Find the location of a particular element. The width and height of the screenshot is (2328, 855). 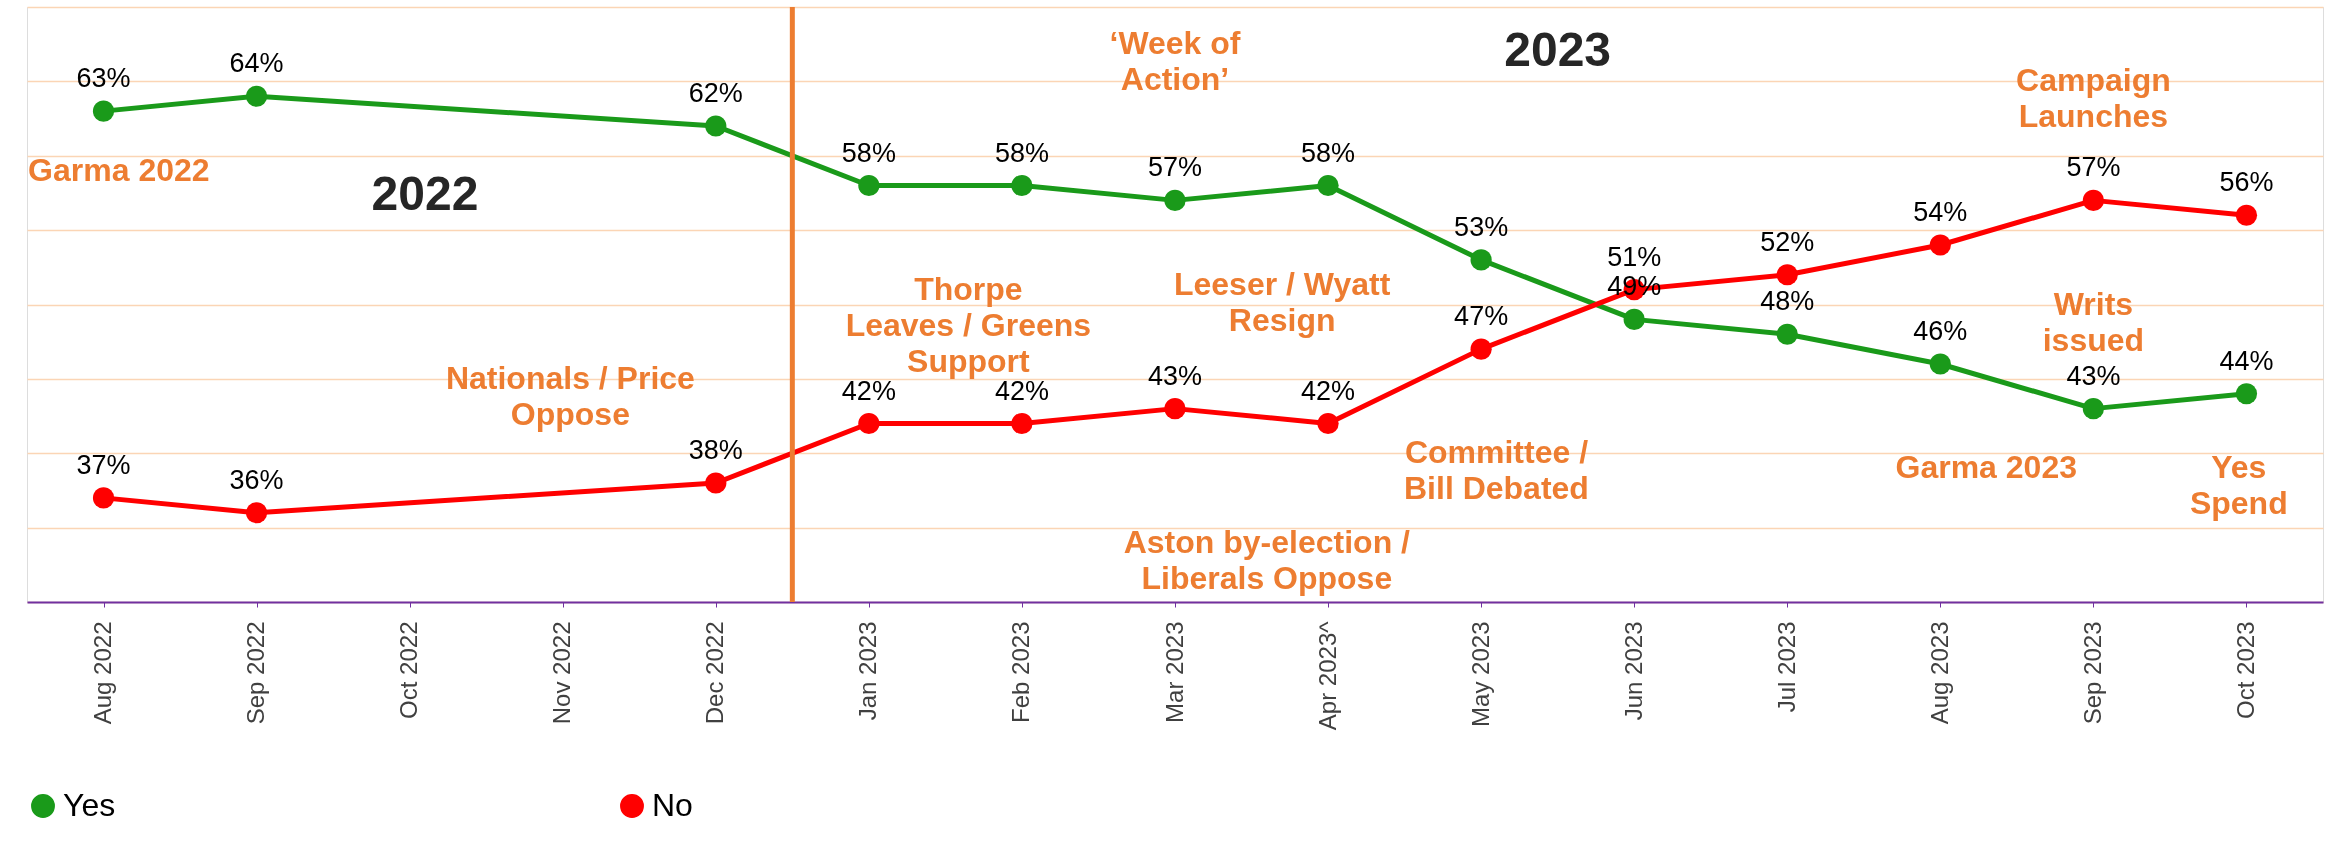

x-tick-label: Nov 2022 is located at coordinates (562, 673).